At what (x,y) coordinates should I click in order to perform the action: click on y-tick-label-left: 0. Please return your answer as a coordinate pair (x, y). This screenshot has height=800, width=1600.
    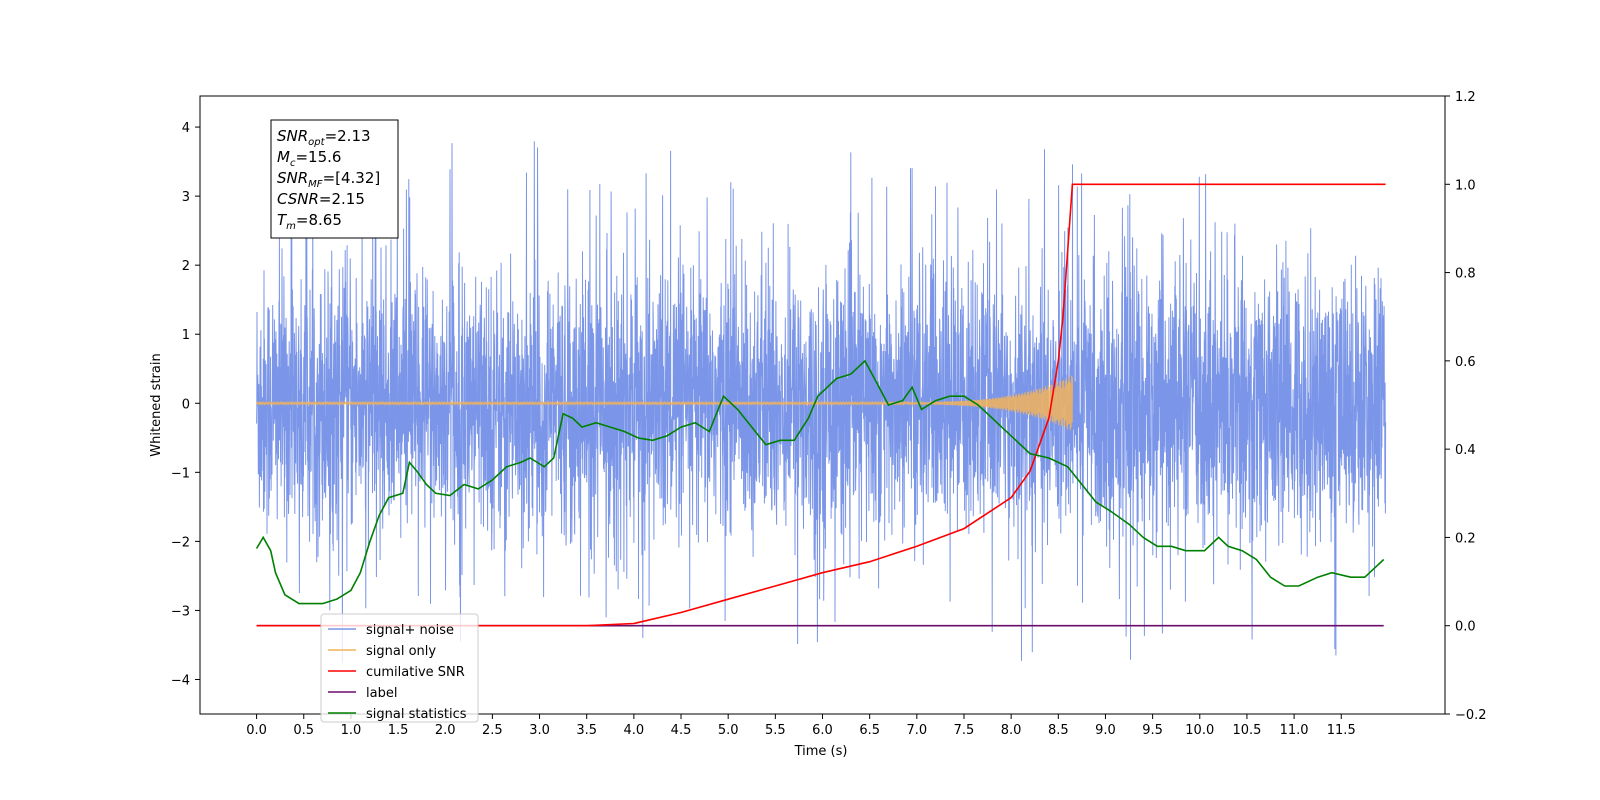
    Looking at the image, I should click on (186, 404).